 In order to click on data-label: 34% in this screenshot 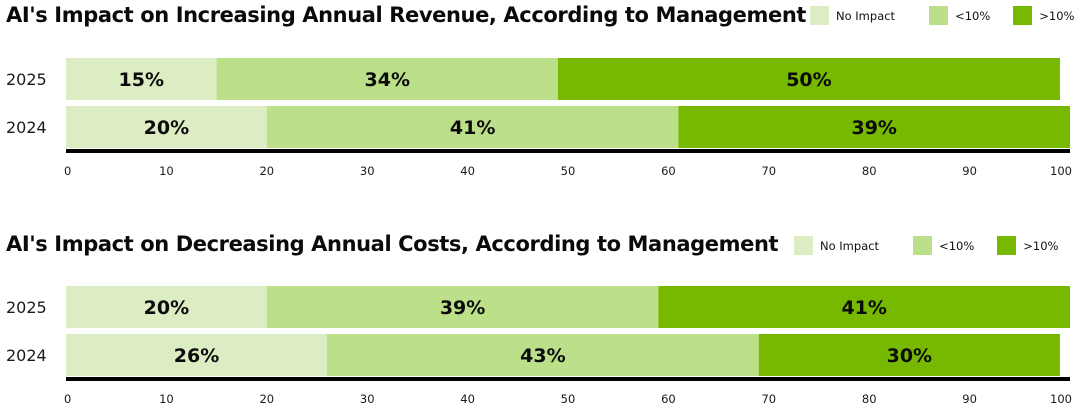, I will do `click(387, 80)`.